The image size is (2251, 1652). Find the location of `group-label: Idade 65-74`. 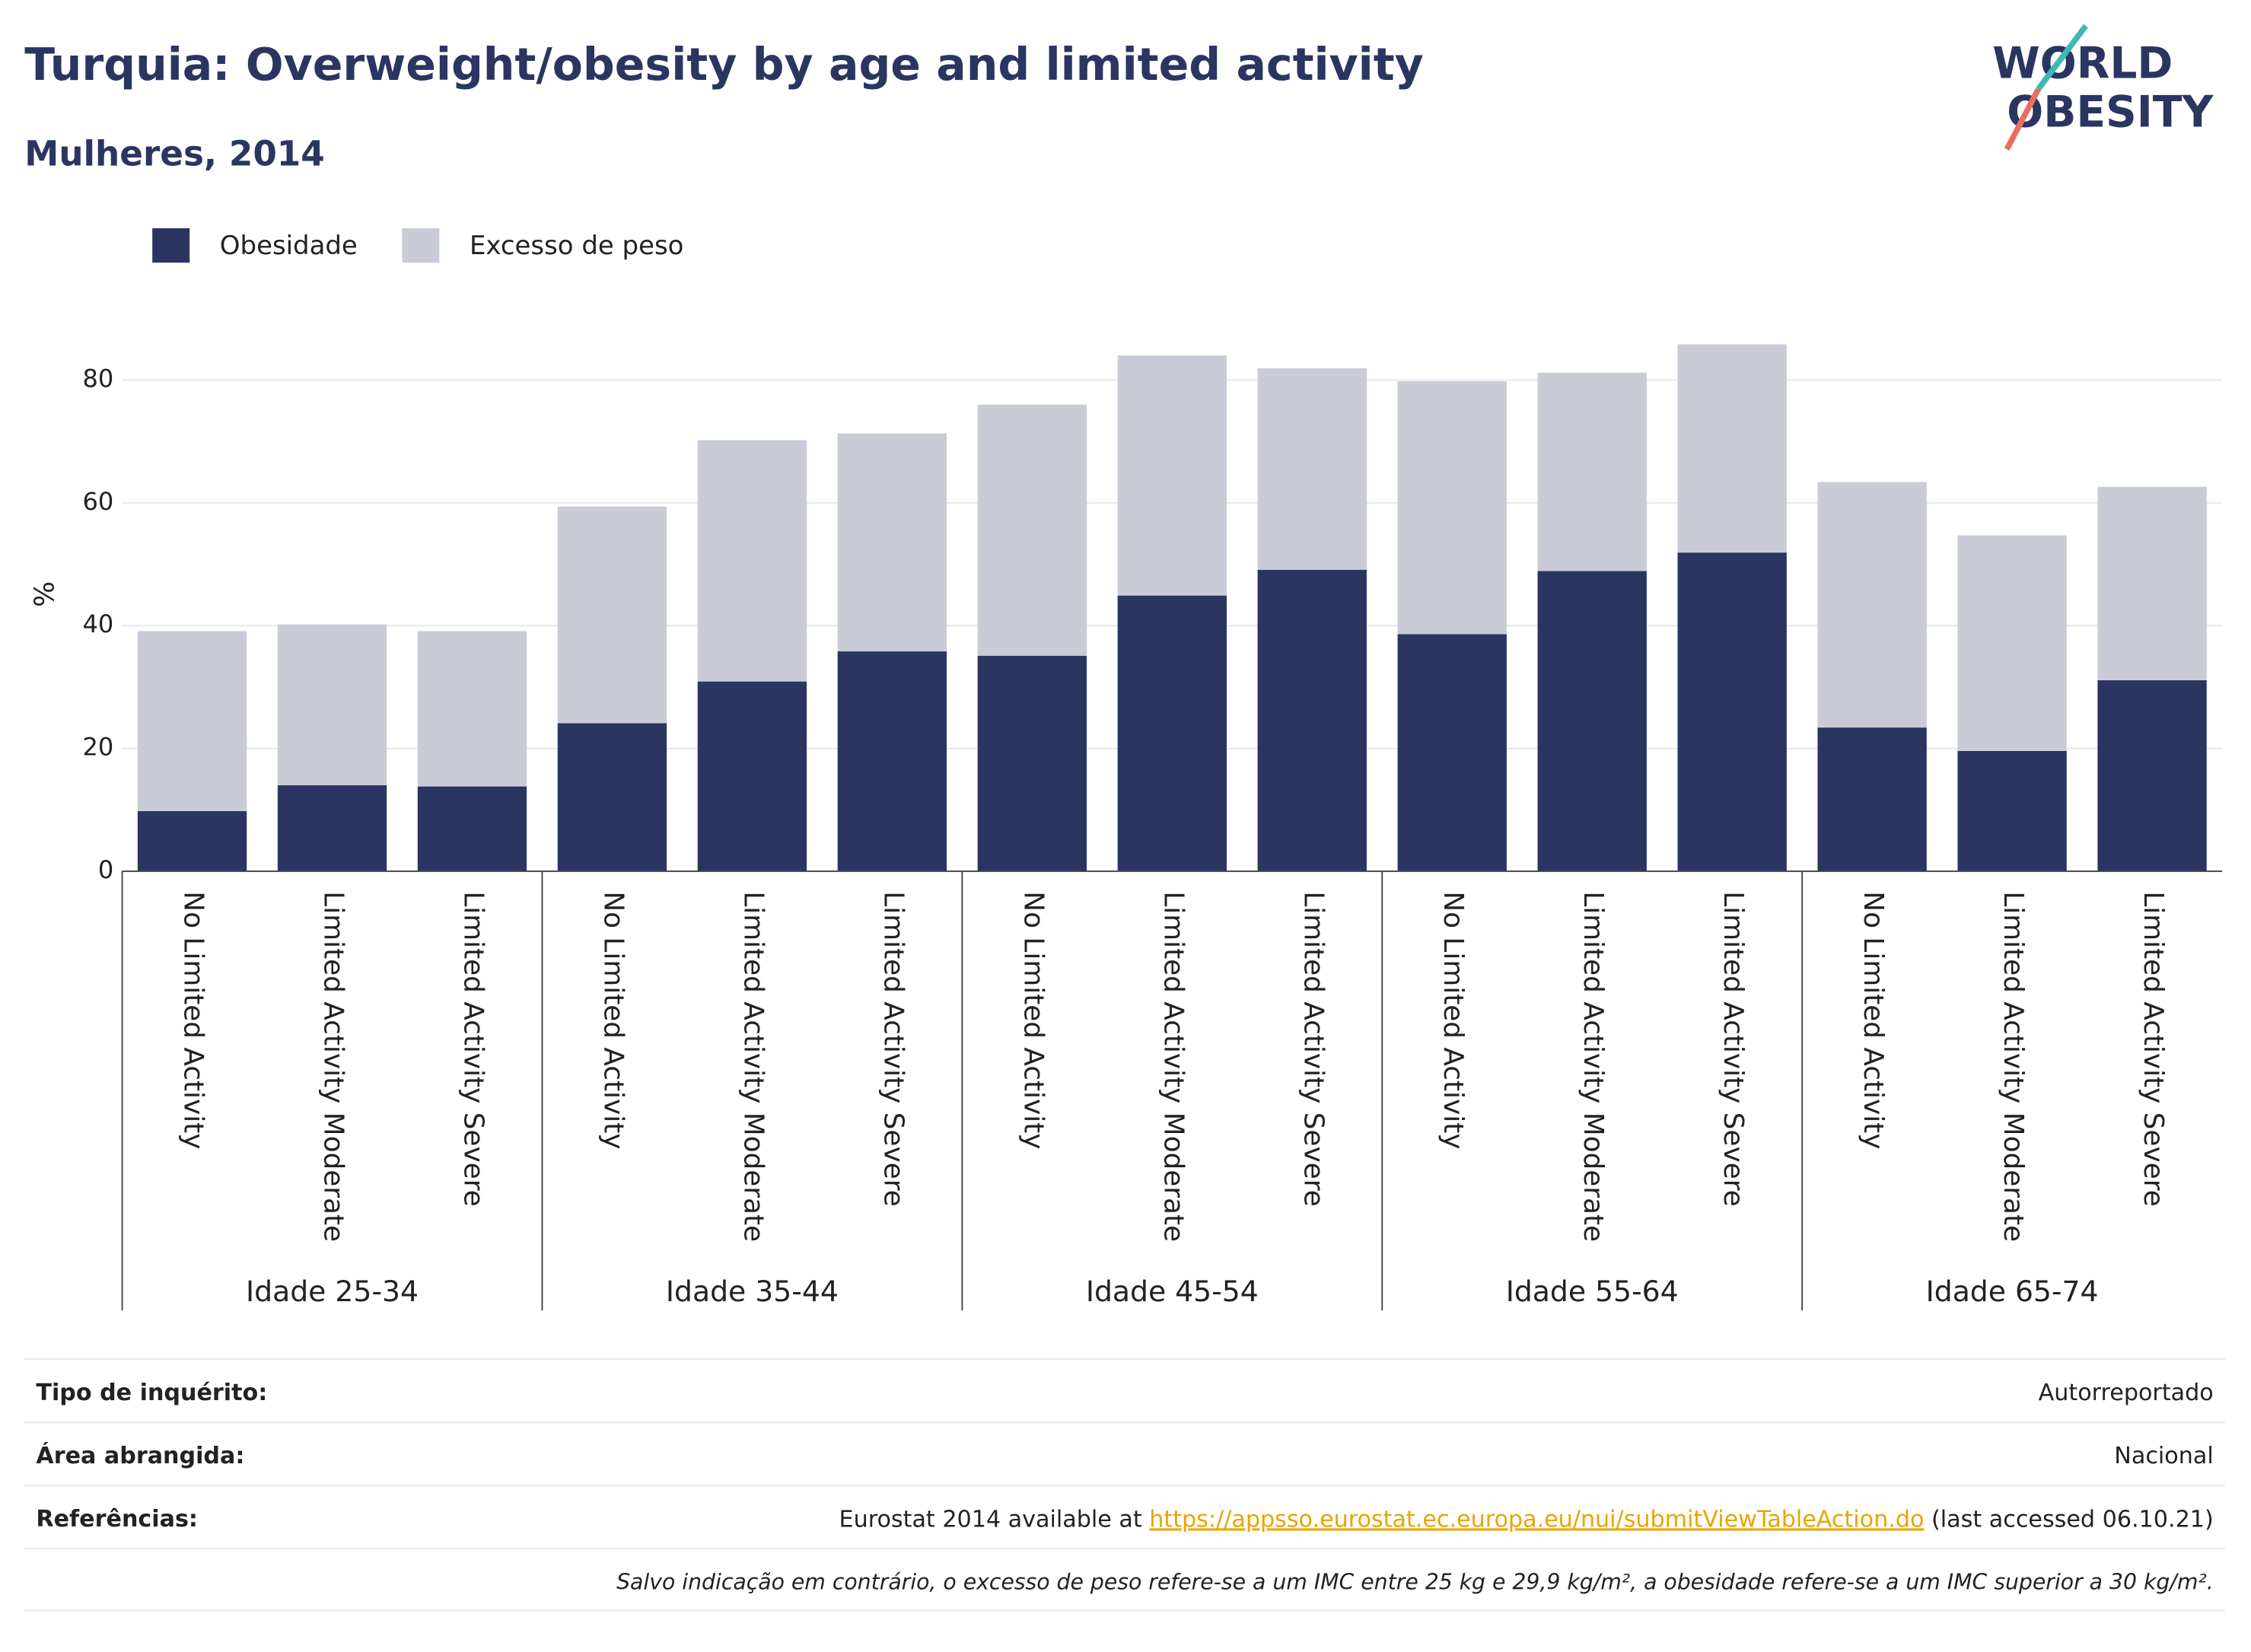

group-label: Idade 65-74 is located at coordinates (2012, 1291).